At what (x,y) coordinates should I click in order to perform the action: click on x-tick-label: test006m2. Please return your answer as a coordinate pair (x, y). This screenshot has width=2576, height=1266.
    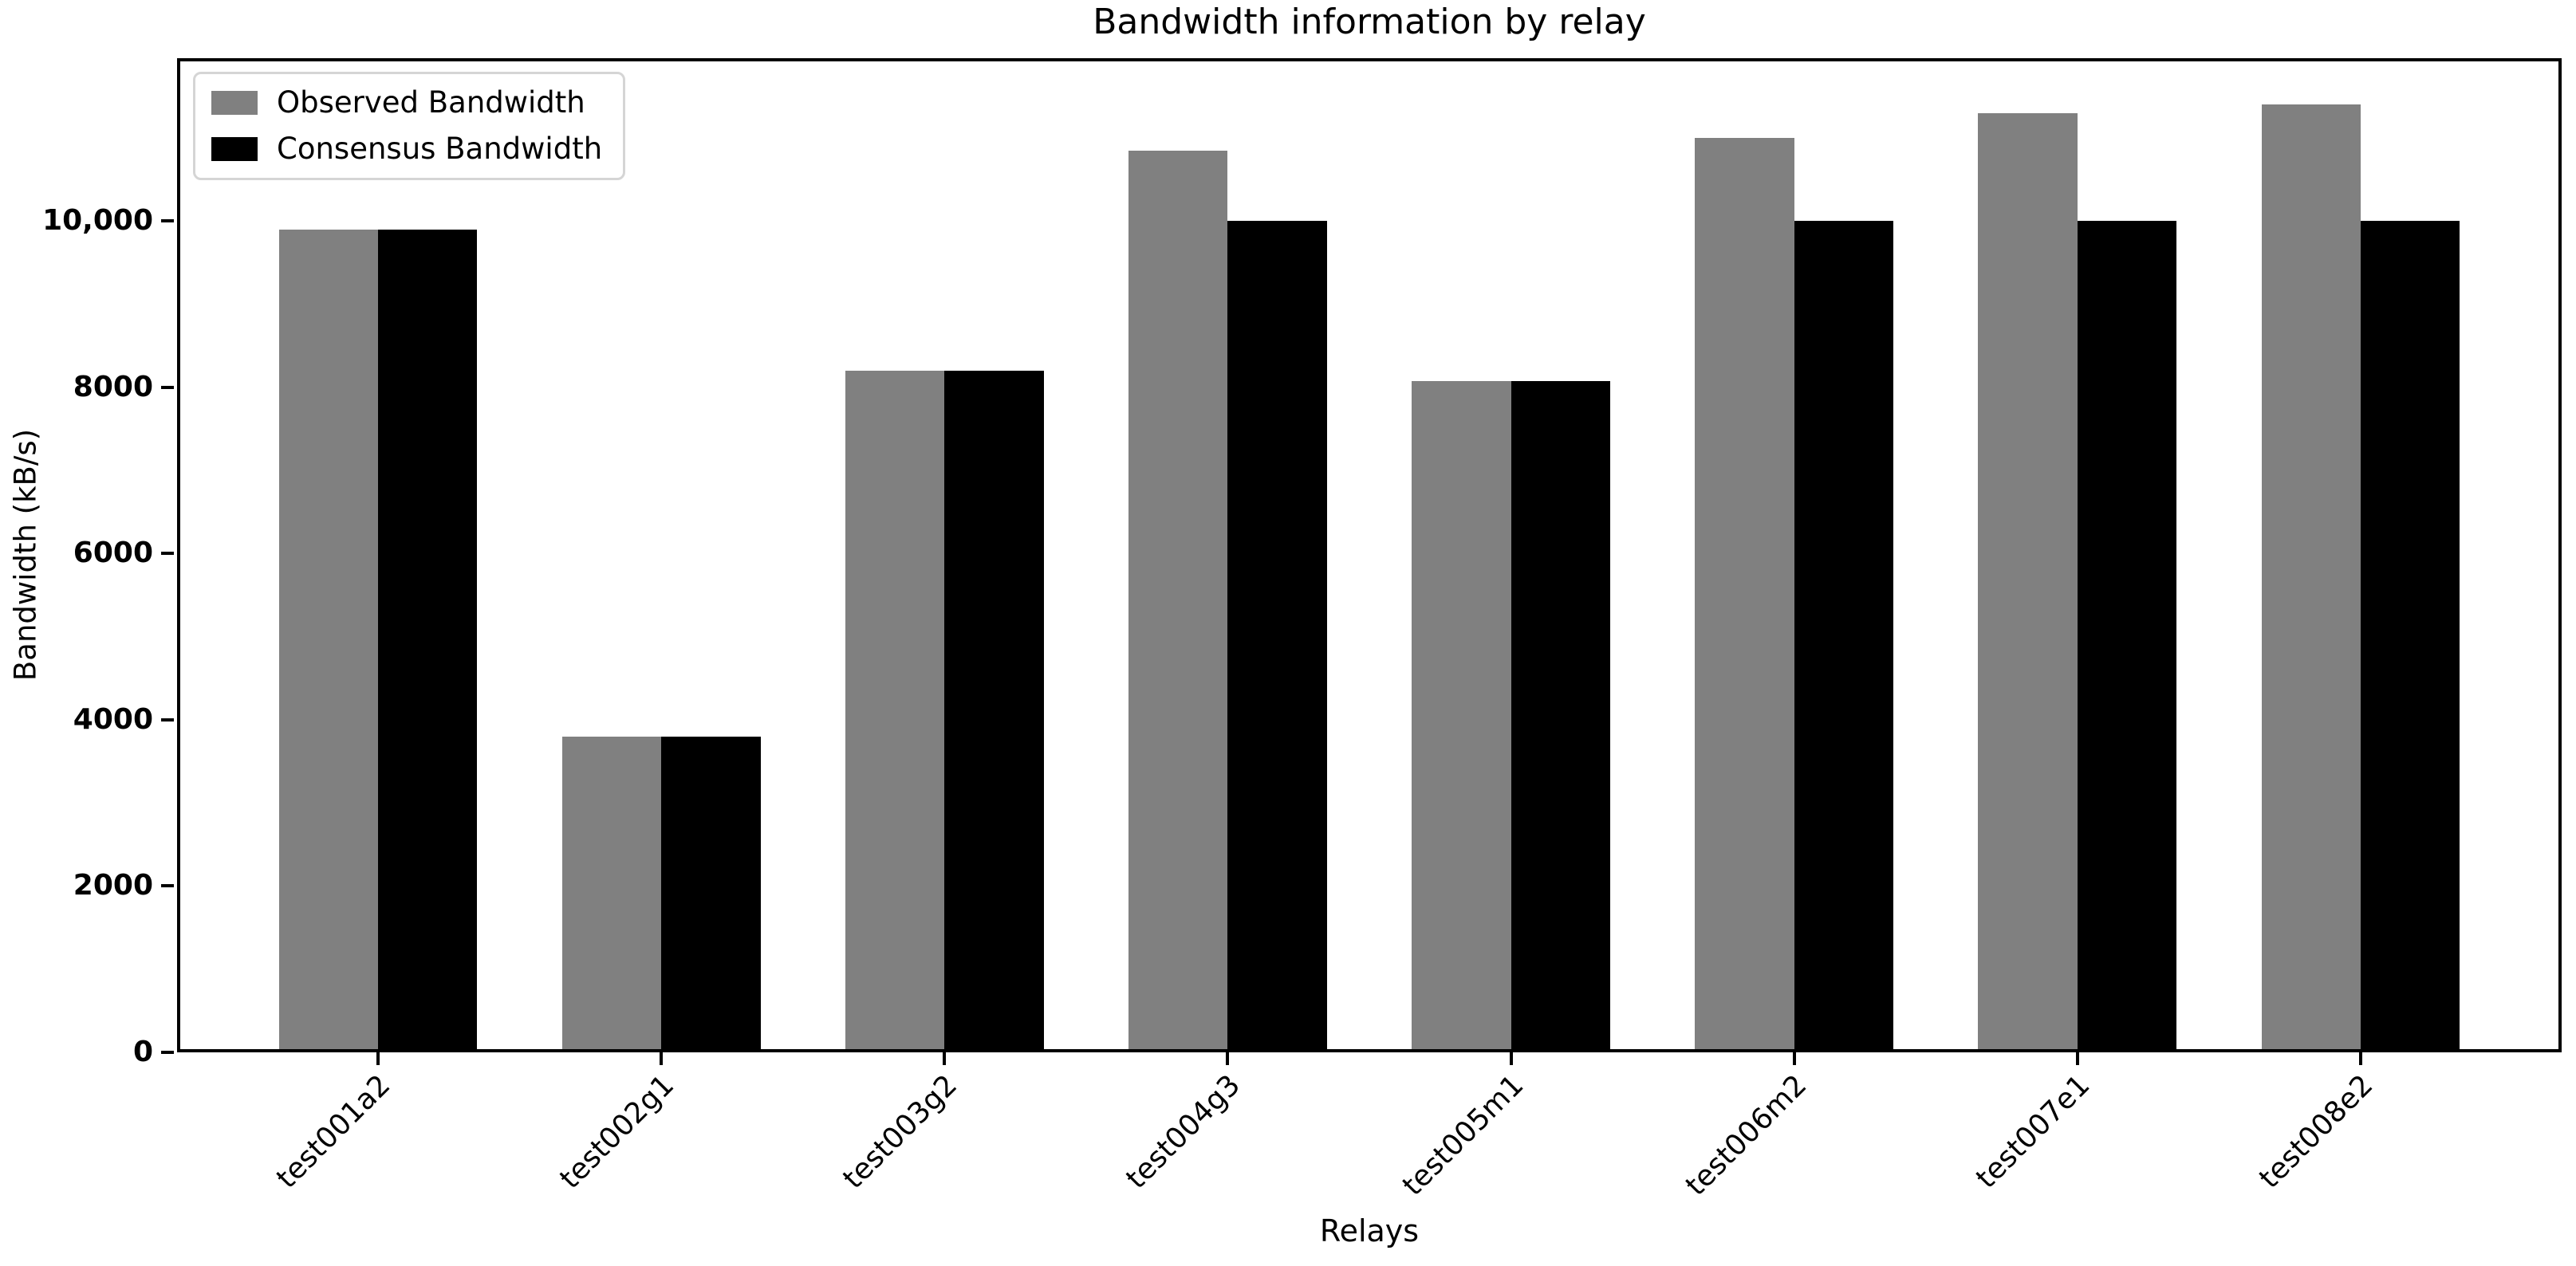
    Looking at the image, I should click on (1746, 1135).